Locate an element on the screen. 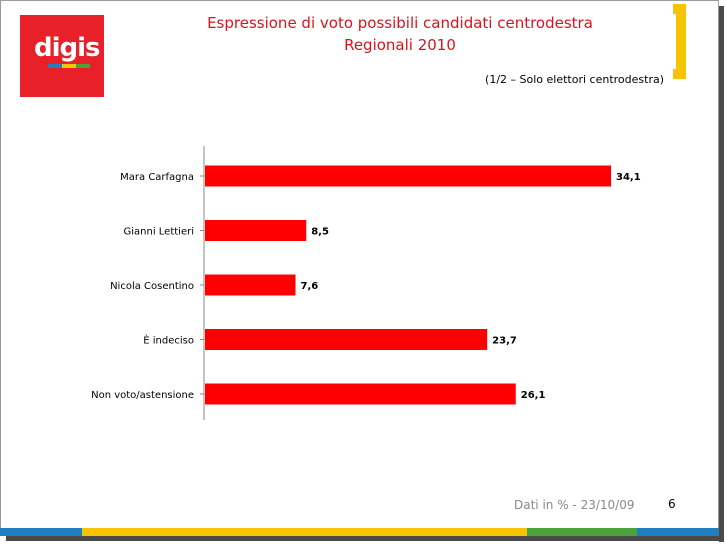 This screenshot has height=544, width=726. logo-stripe-blue is located at coordinates (55, 66).